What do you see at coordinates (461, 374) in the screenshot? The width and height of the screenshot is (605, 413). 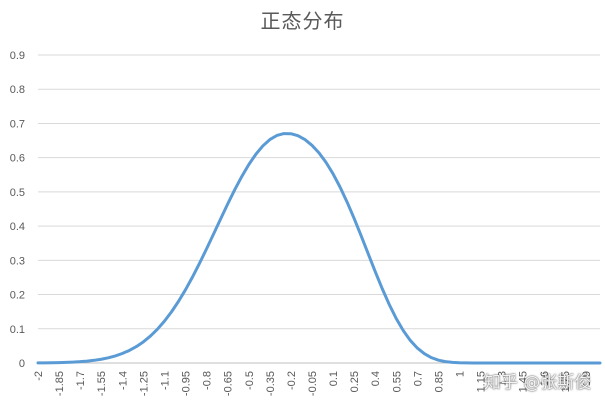 I see `x-tick-label: 1` at bounding box center [461, 374].